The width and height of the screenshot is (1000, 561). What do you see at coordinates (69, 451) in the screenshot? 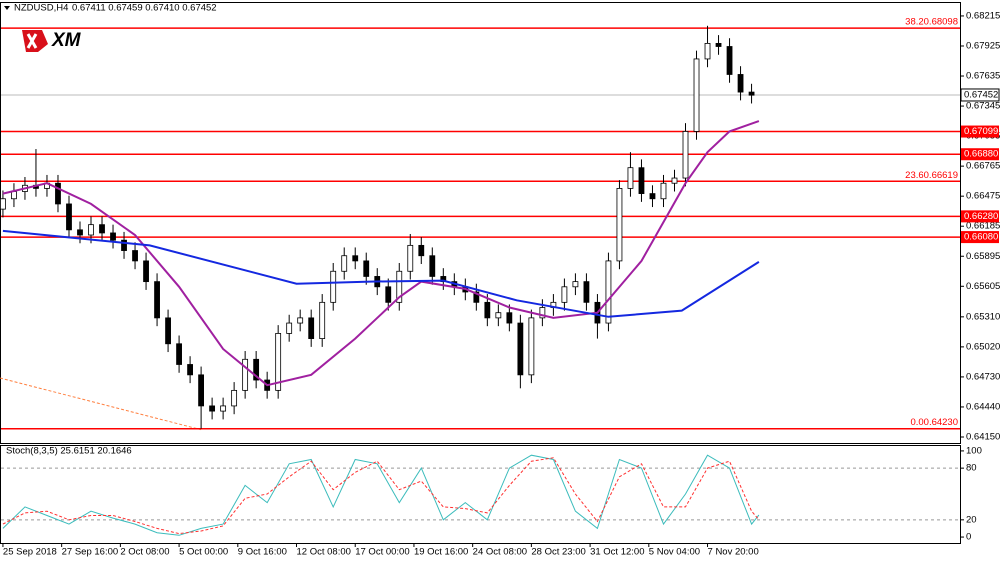
I see `stoch-title: Stoch(8,3,5) 25.6151 20.1646` at bounding box center [69, 451].